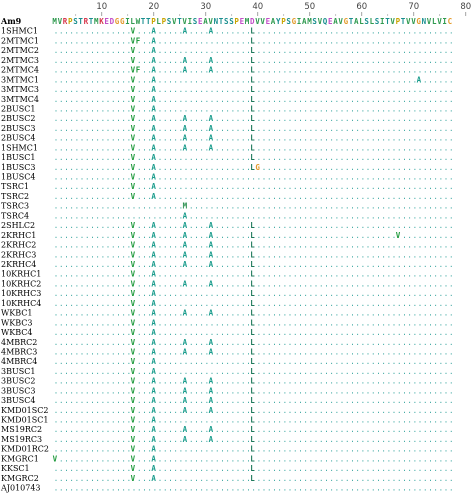 The image size is (474, 502). Describe the element at coordinates (257, 167) in the screenshot. I see `substitution-residue: G` at that location.